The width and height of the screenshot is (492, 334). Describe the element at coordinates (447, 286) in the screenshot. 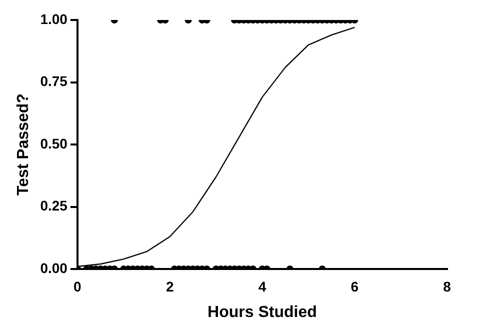

I see `x-tick-label: 8` at that location.